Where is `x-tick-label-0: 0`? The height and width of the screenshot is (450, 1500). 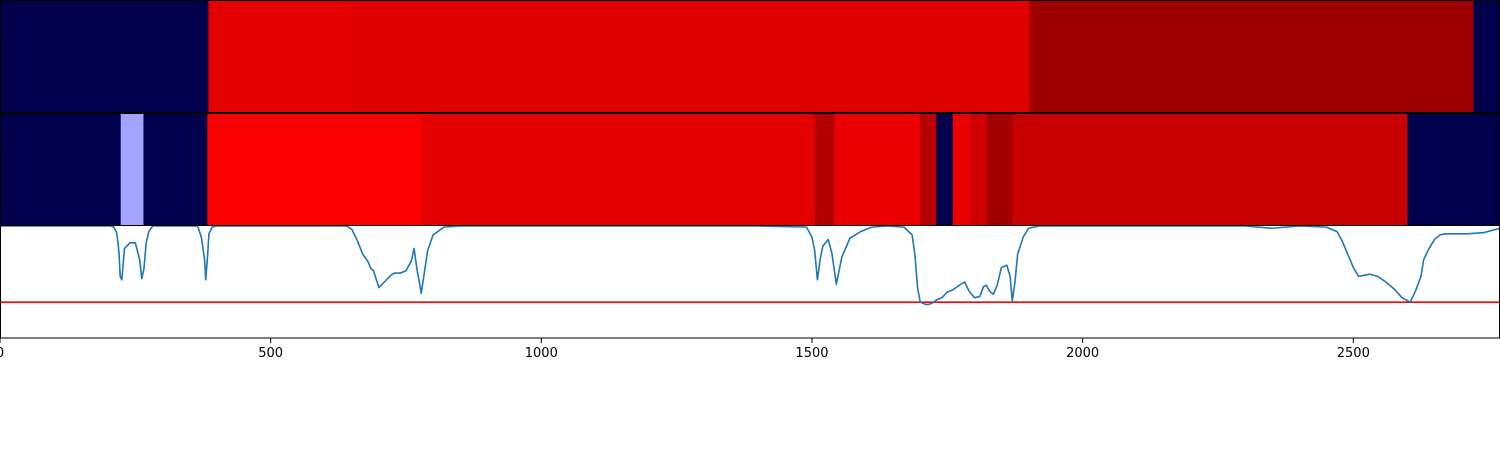 x-tick-label-0: 0 is located at coordinates (2, 353).